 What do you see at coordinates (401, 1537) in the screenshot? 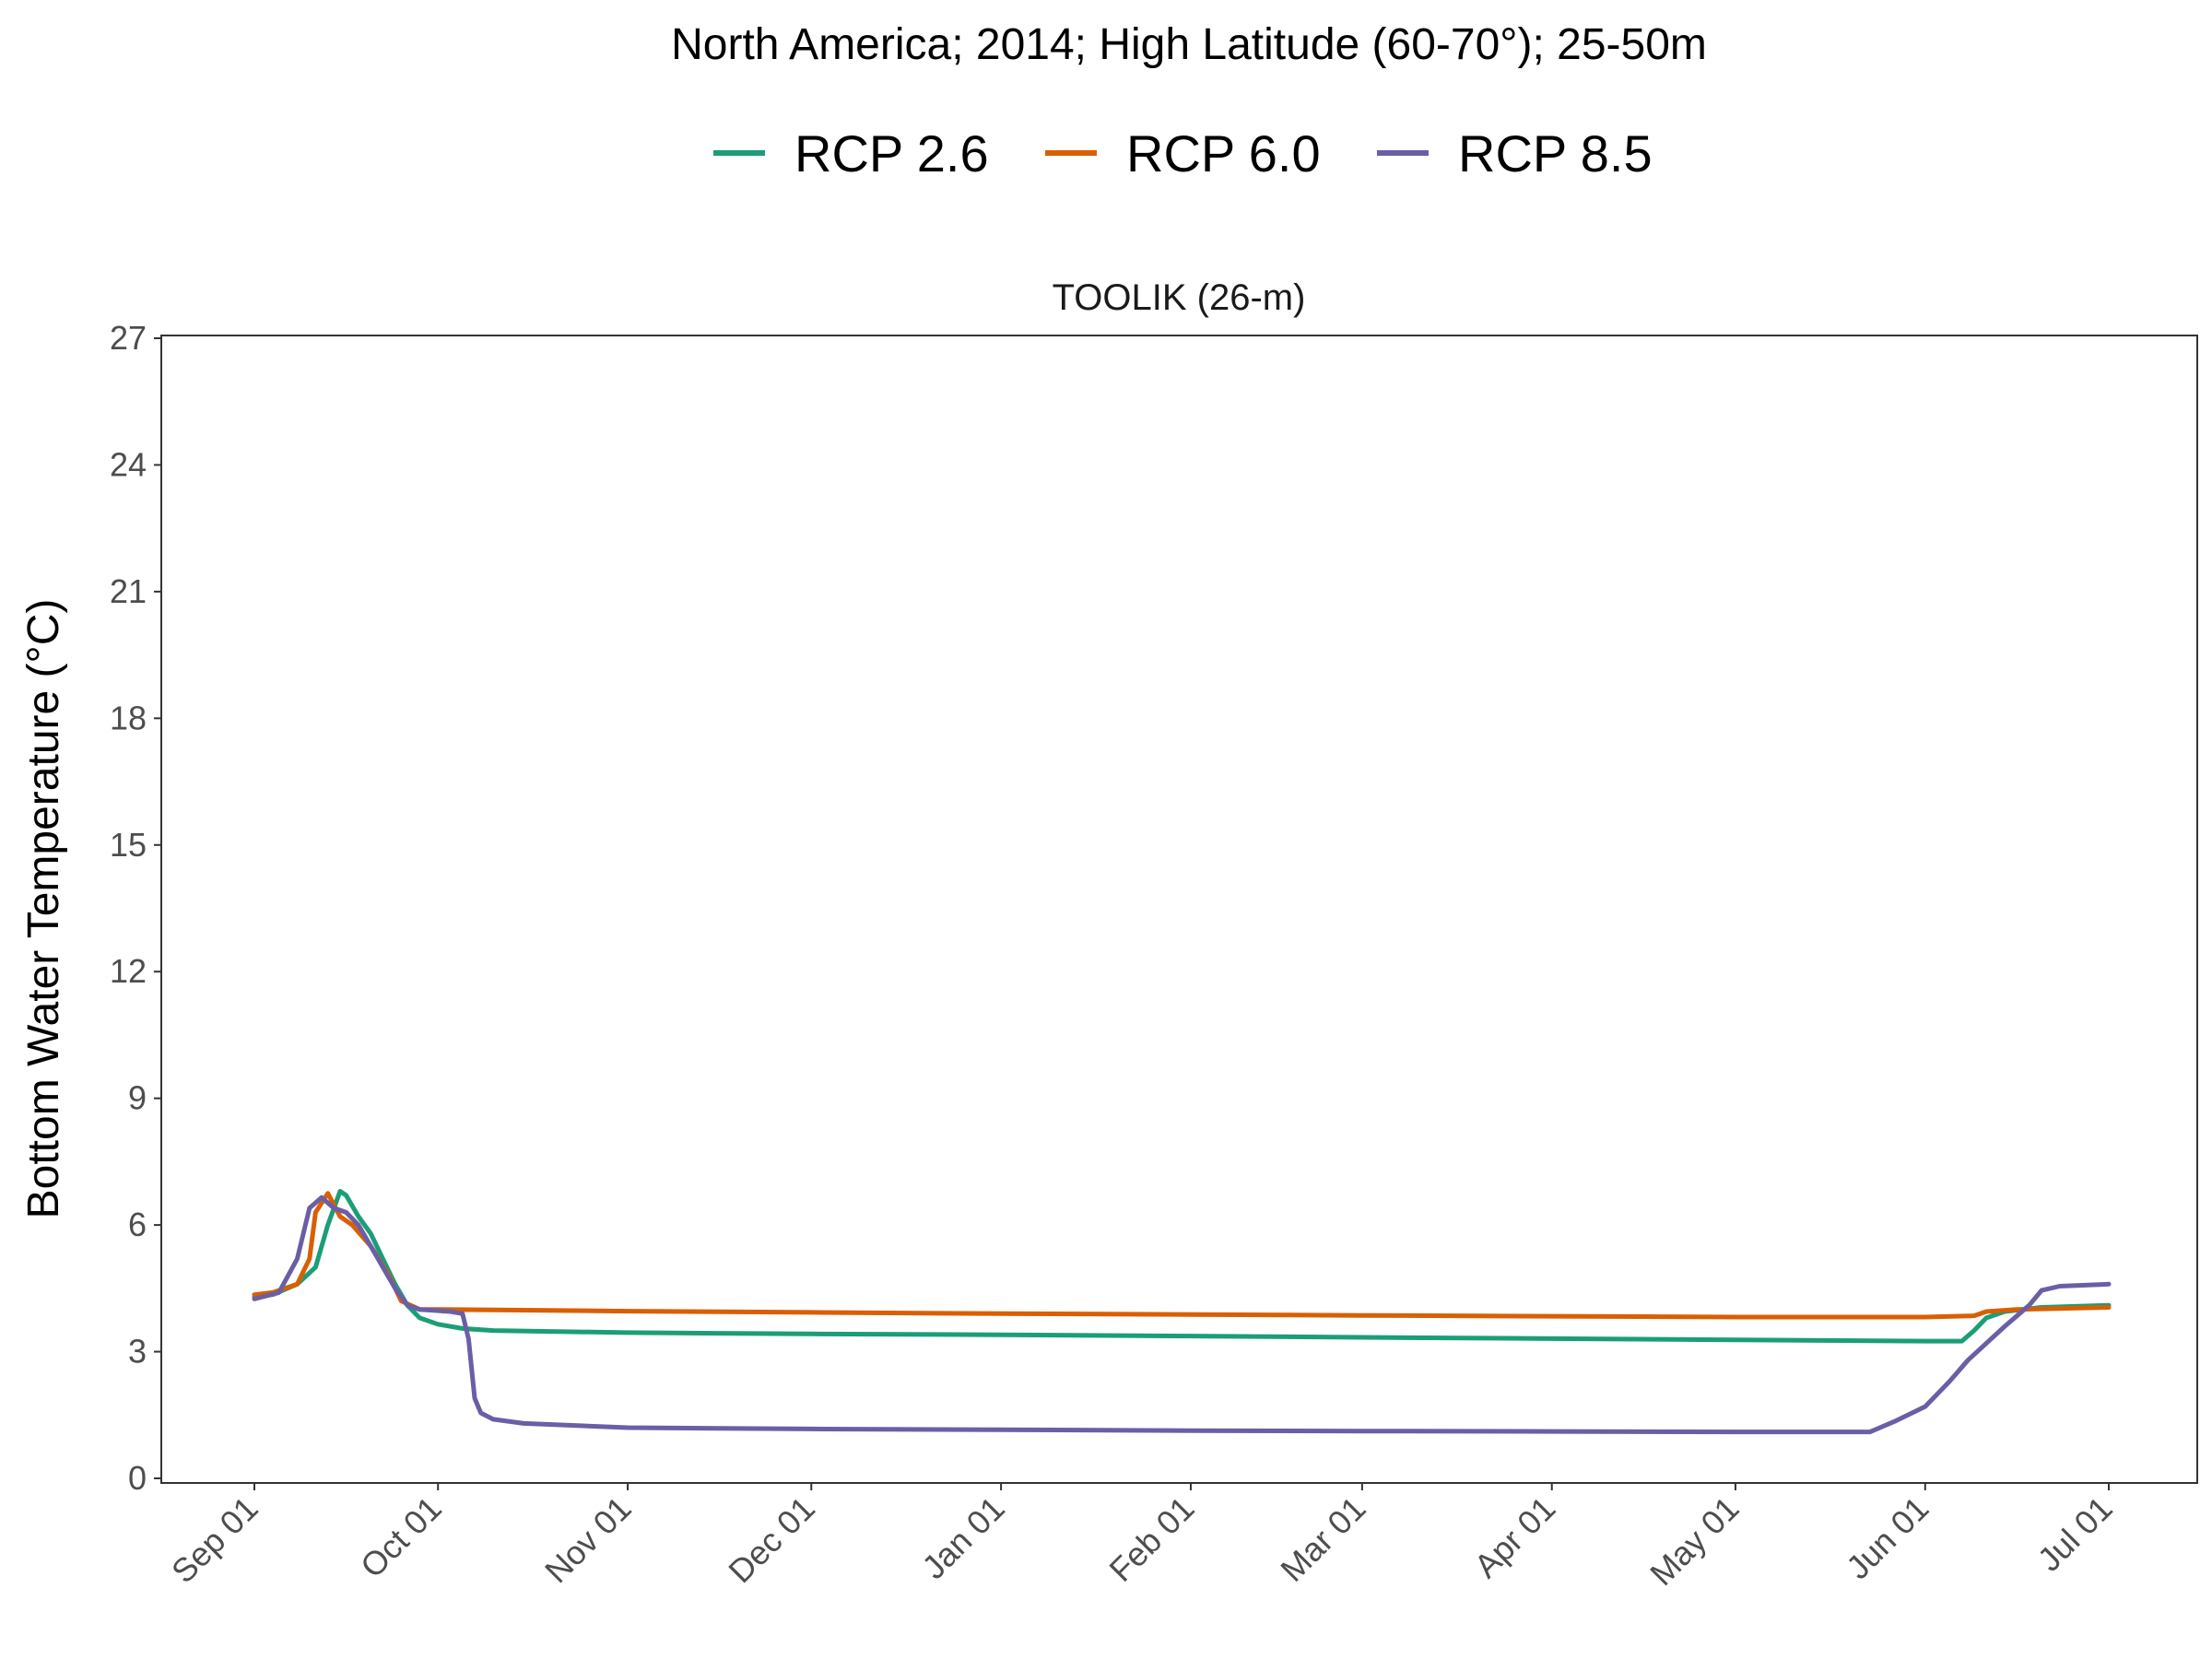
I see `x-tick-label: Oct 01` at bounding box center [401, 1537].